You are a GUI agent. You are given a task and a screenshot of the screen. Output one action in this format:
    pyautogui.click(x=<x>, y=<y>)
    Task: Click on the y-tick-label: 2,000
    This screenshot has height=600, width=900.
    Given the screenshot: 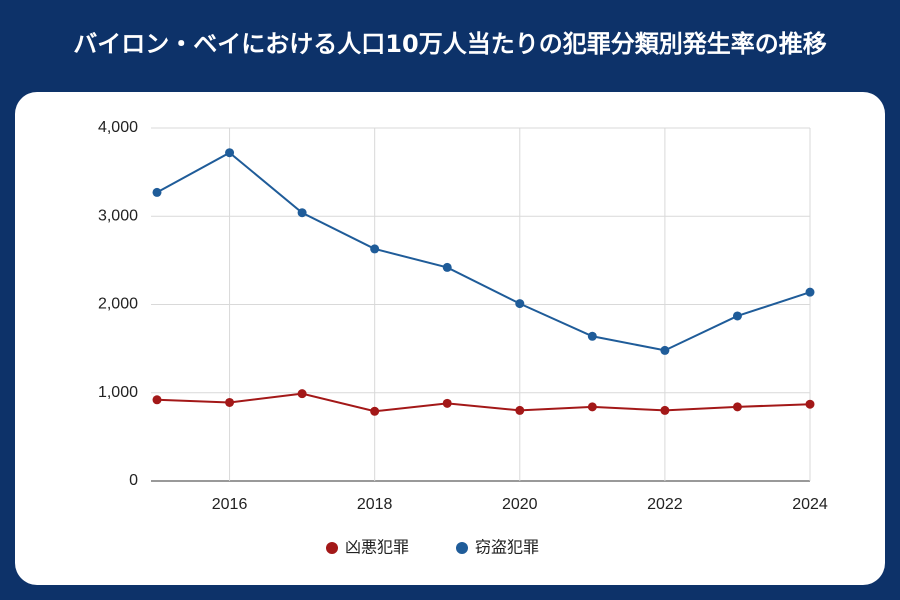 What is the action you would take?
    pyautogui.click(x=118, y=304)
    